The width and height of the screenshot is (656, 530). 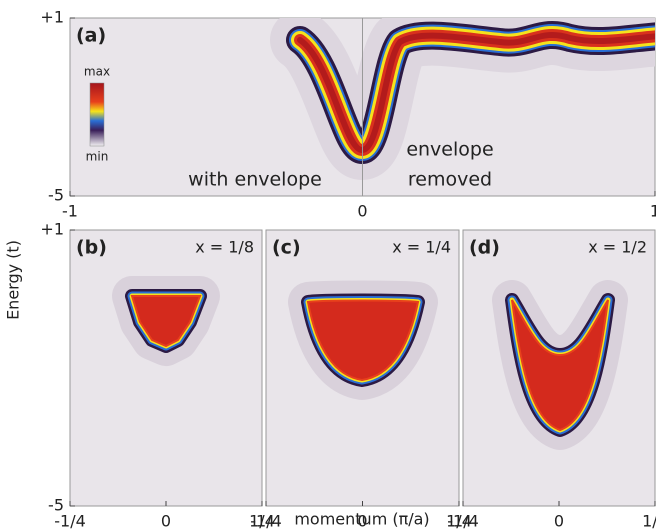 I want to click on colorbar-min: min, so click(x=97, y=157).